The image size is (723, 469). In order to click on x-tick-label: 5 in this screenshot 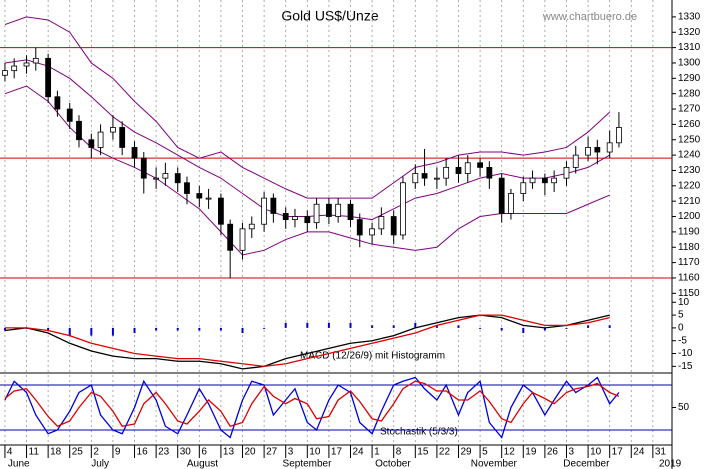, I will do `click(485, 452)`.